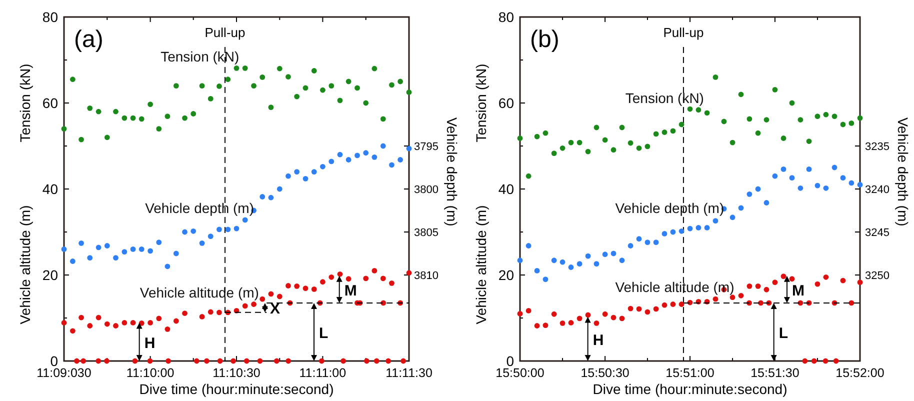 Image resolution: width=914 pixels, height=401 pixels. Describe the element at coordinates (322, 373) in the screenshot. I see `x-tick-label: 11:11:00` at that location.